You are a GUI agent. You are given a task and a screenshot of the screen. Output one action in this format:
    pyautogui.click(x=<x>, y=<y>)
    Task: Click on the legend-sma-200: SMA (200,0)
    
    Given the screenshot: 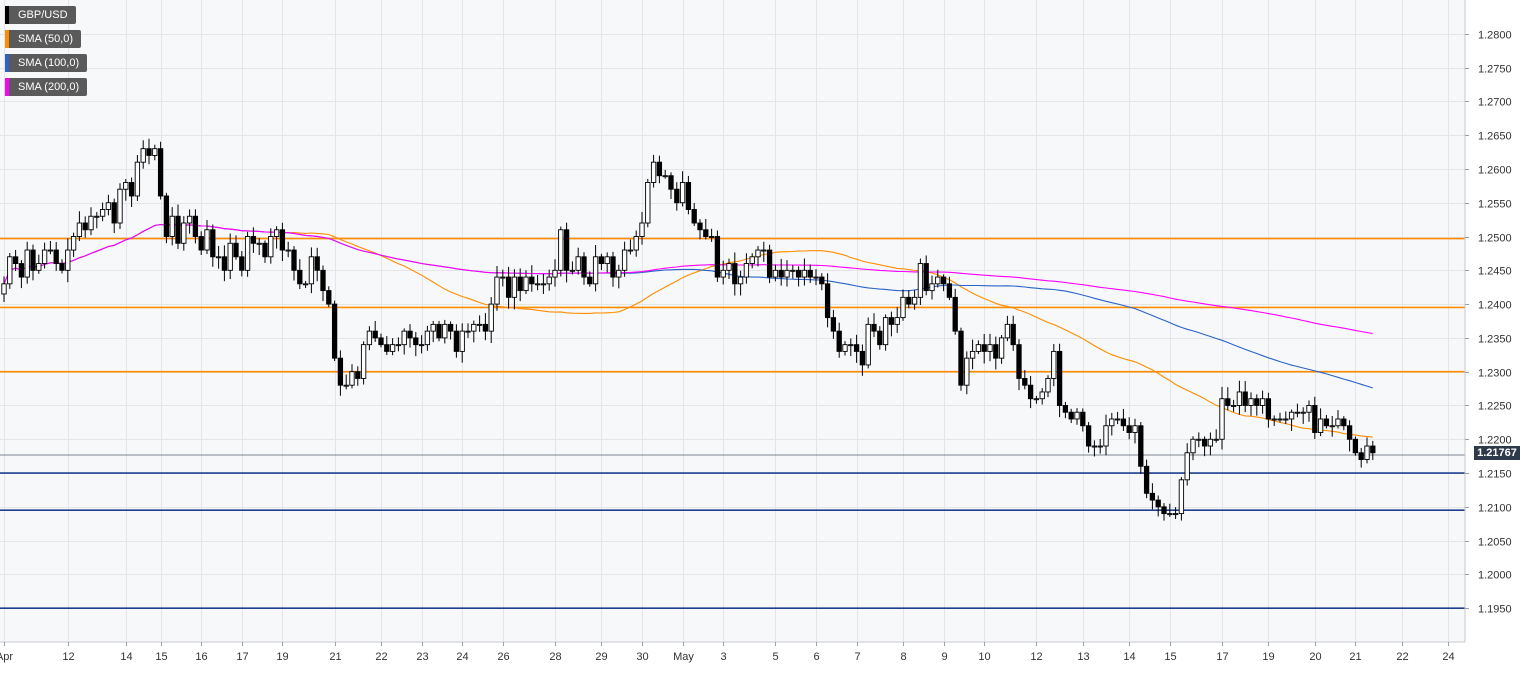 What is the action you would take?
    pyautogui.click(x=46, y=87)
    